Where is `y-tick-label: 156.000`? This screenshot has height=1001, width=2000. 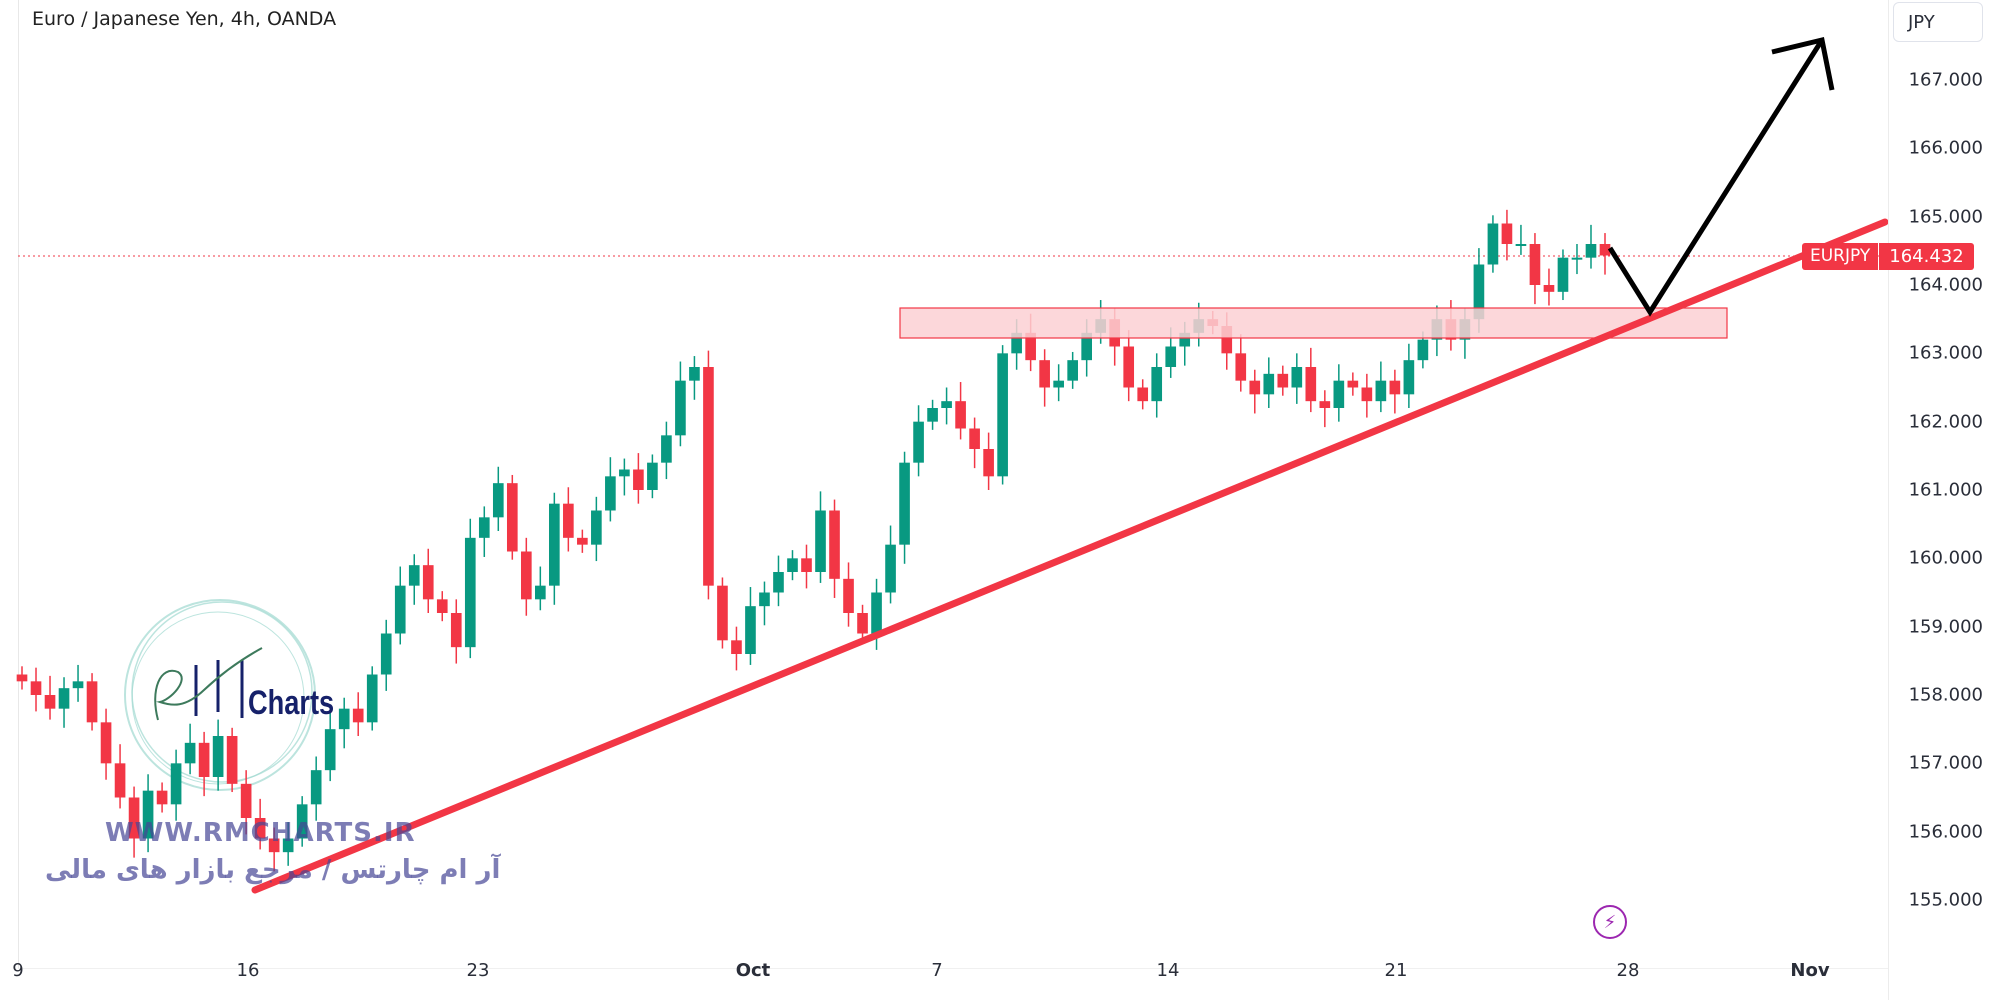
y-tick-label: 156.000 is located at coordinates (1945, 832).